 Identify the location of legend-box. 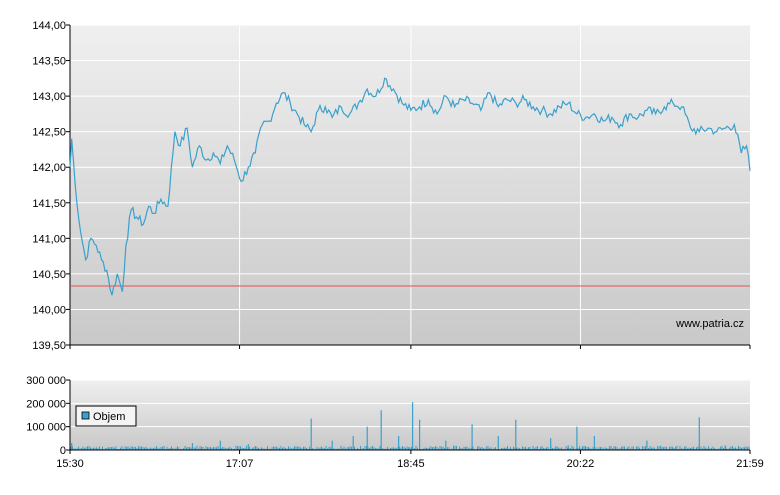
(106, 416).